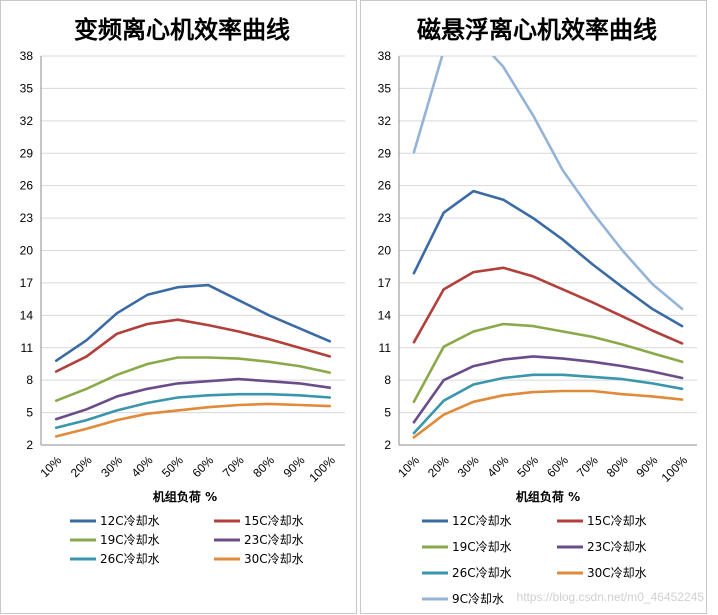 The height and width of the screenshot is (615, 718). Describe the element at coordinates (187, 540) in the screenshot. I see `legend: 12C冷却水 15C冷却水 19C冷却水 23C冷却水 26C冷却水 30C冷却水` at that location.